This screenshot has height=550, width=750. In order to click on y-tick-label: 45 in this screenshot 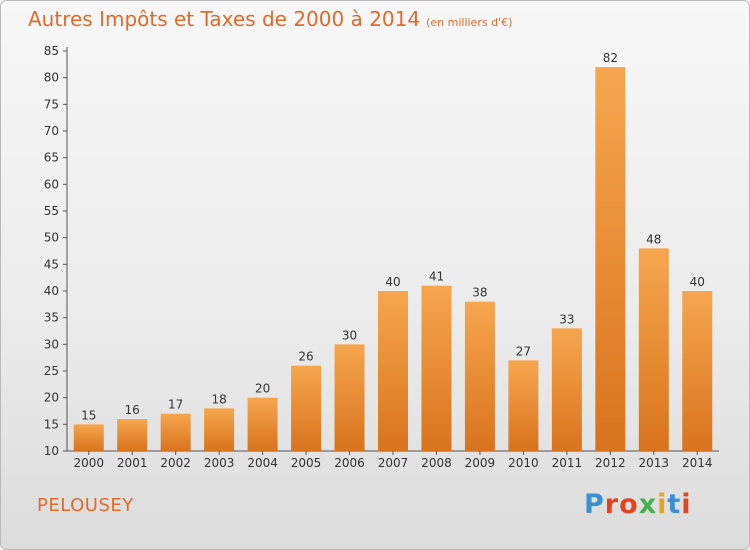, I will do `click(51, 264)`.